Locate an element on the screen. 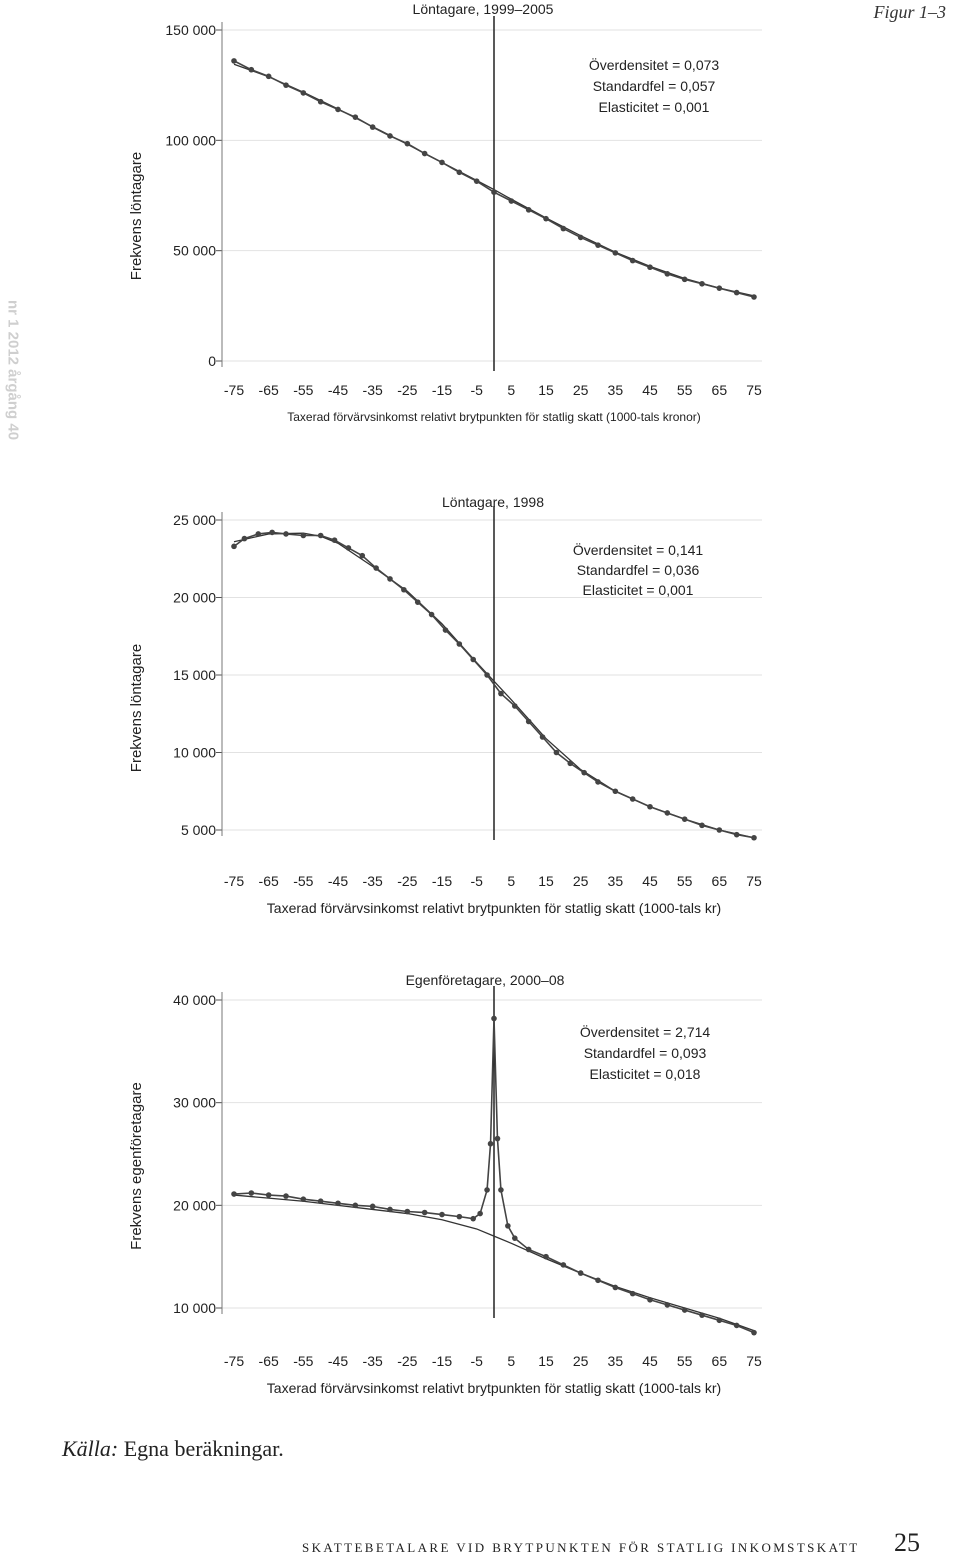 Image resolution: width=960 pixels, height=1562 pixels. page-number: 25 is located at coordinates (907, 1542).